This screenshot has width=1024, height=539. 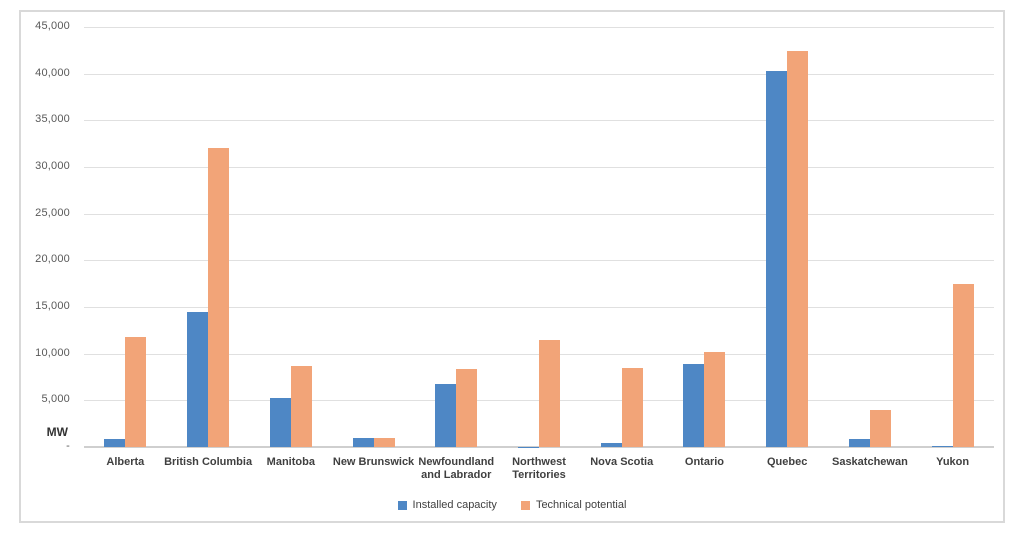 What do you see at coordinates (208, 462) in the screenshot?
I see `x-category-label: British Columbia` at bounding box center [208, 462].